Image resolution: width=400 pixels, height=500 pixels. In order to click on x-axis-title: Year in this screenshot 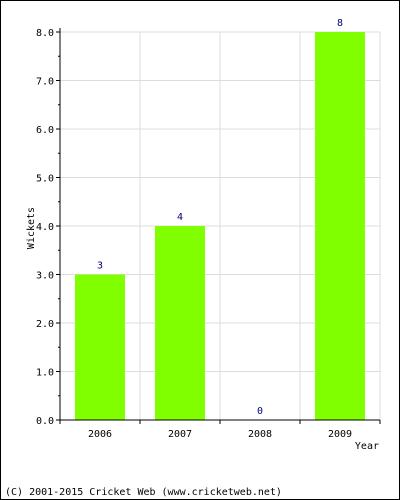, I will do `click(367, 446)`.